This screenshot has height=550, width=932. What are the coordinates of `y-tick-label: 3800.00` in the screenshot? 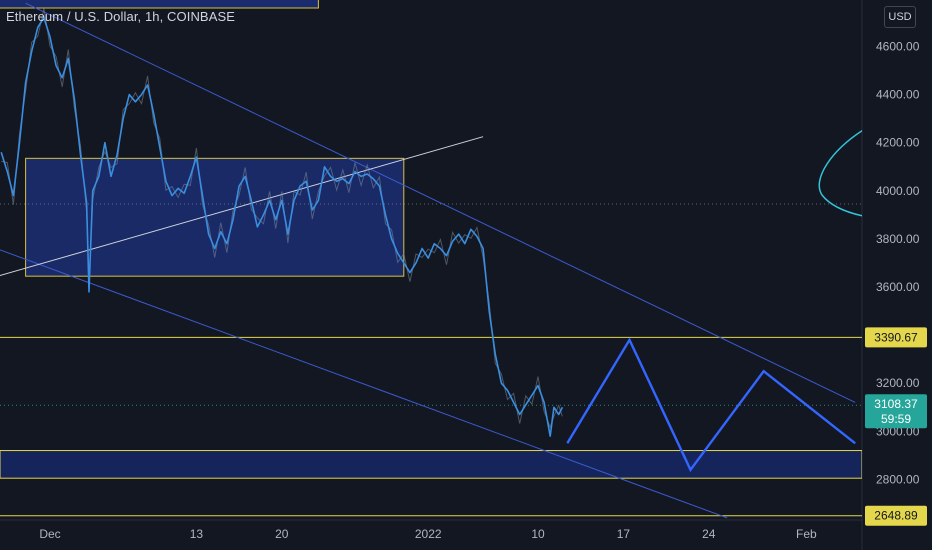 It's located at (898, 239).